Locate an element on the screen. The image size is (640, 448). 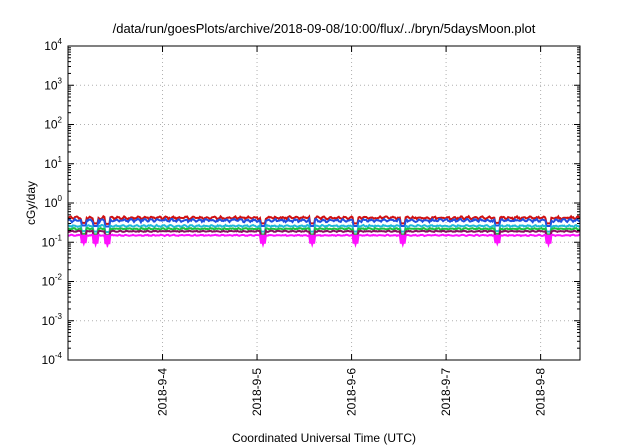
y-tick-label: 10⁻² is located at coordinates (52, 281).